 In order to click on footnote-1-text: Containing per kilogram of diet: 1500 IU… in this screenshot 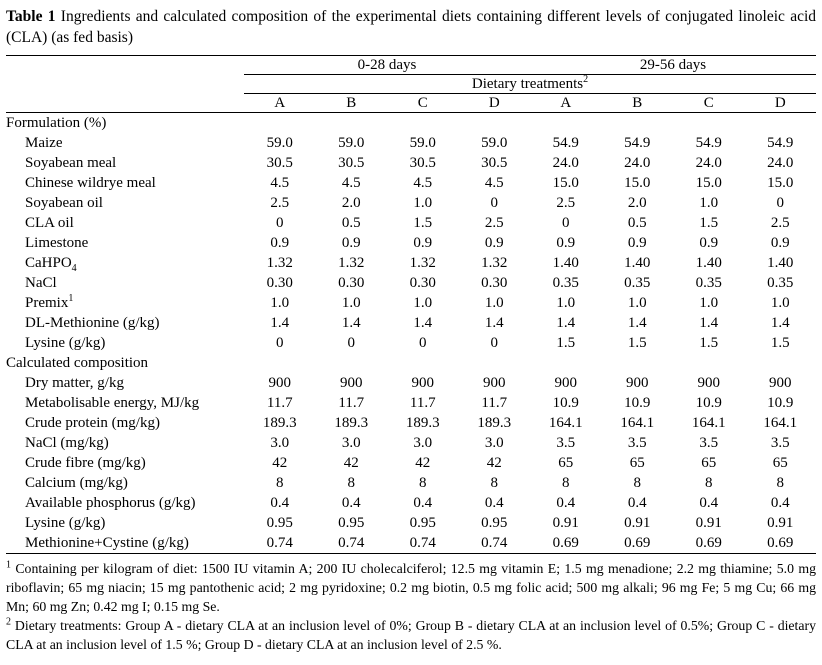, I will do `click(411, 587)`.